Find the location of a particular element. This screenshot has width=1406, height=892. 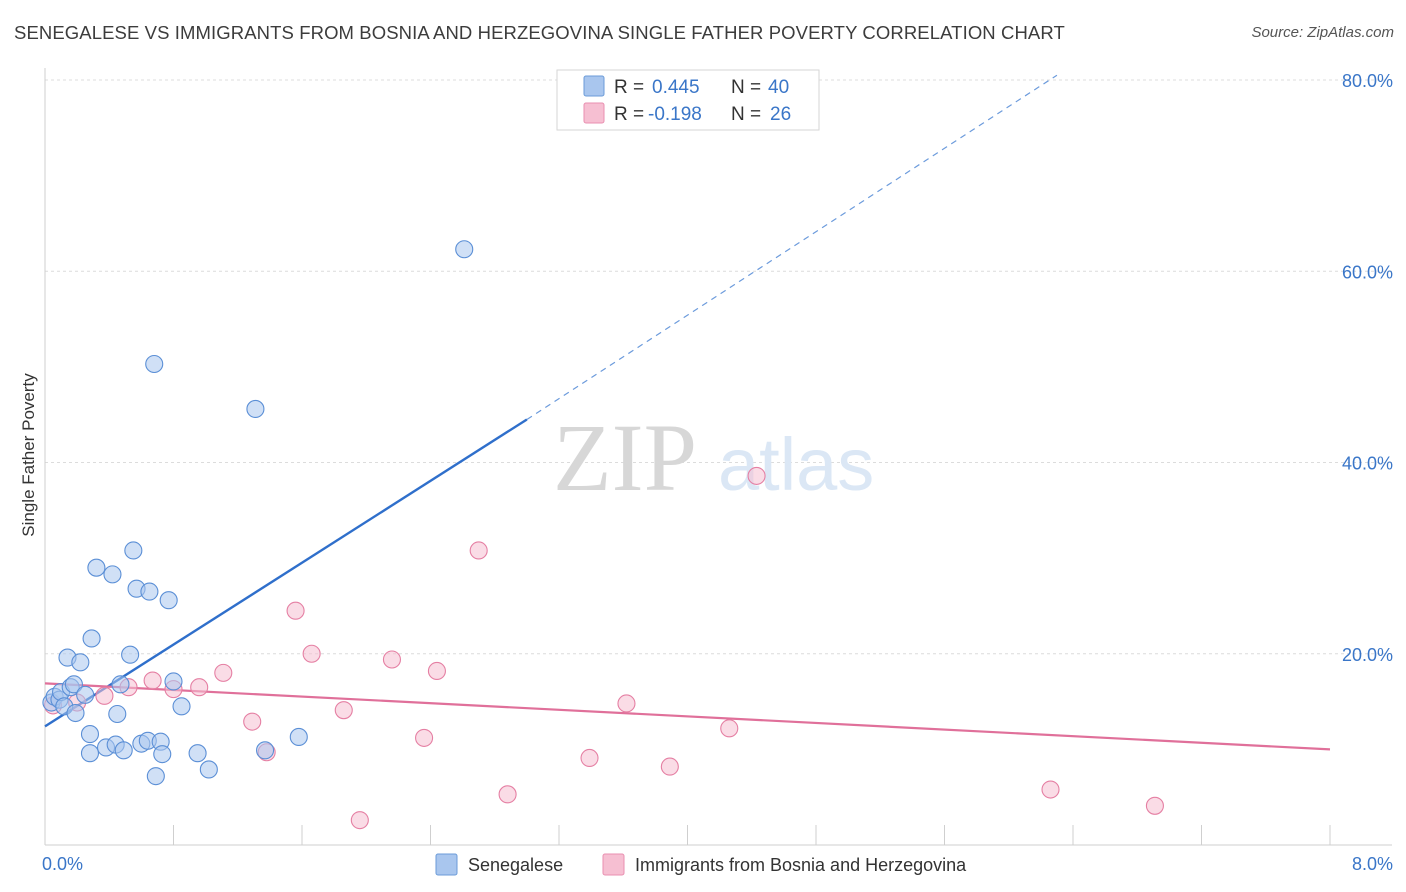

stats-r-value-1: 0.445 is located at coordinates (676, 87).